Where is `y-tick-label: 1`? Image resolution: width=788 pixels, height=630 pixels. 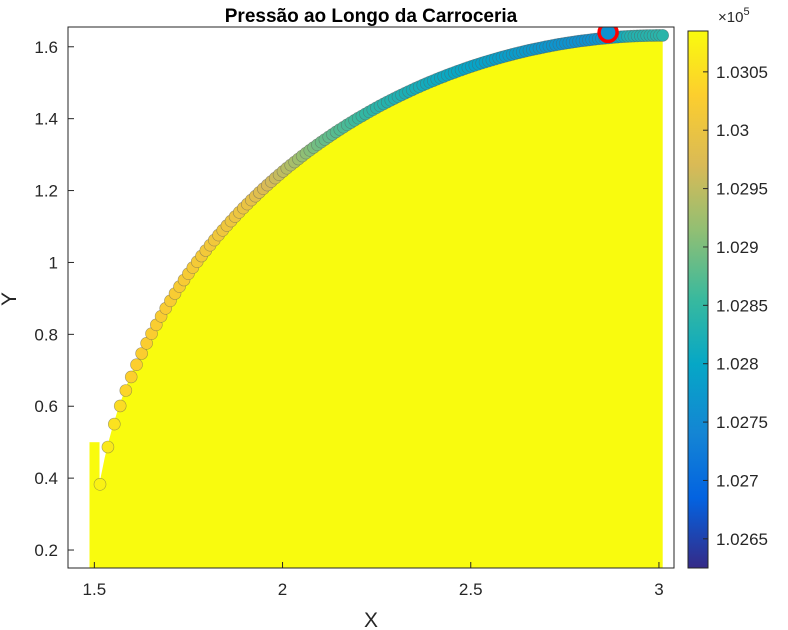
y-tick-label: 1 is located at coordinates (53, 262).